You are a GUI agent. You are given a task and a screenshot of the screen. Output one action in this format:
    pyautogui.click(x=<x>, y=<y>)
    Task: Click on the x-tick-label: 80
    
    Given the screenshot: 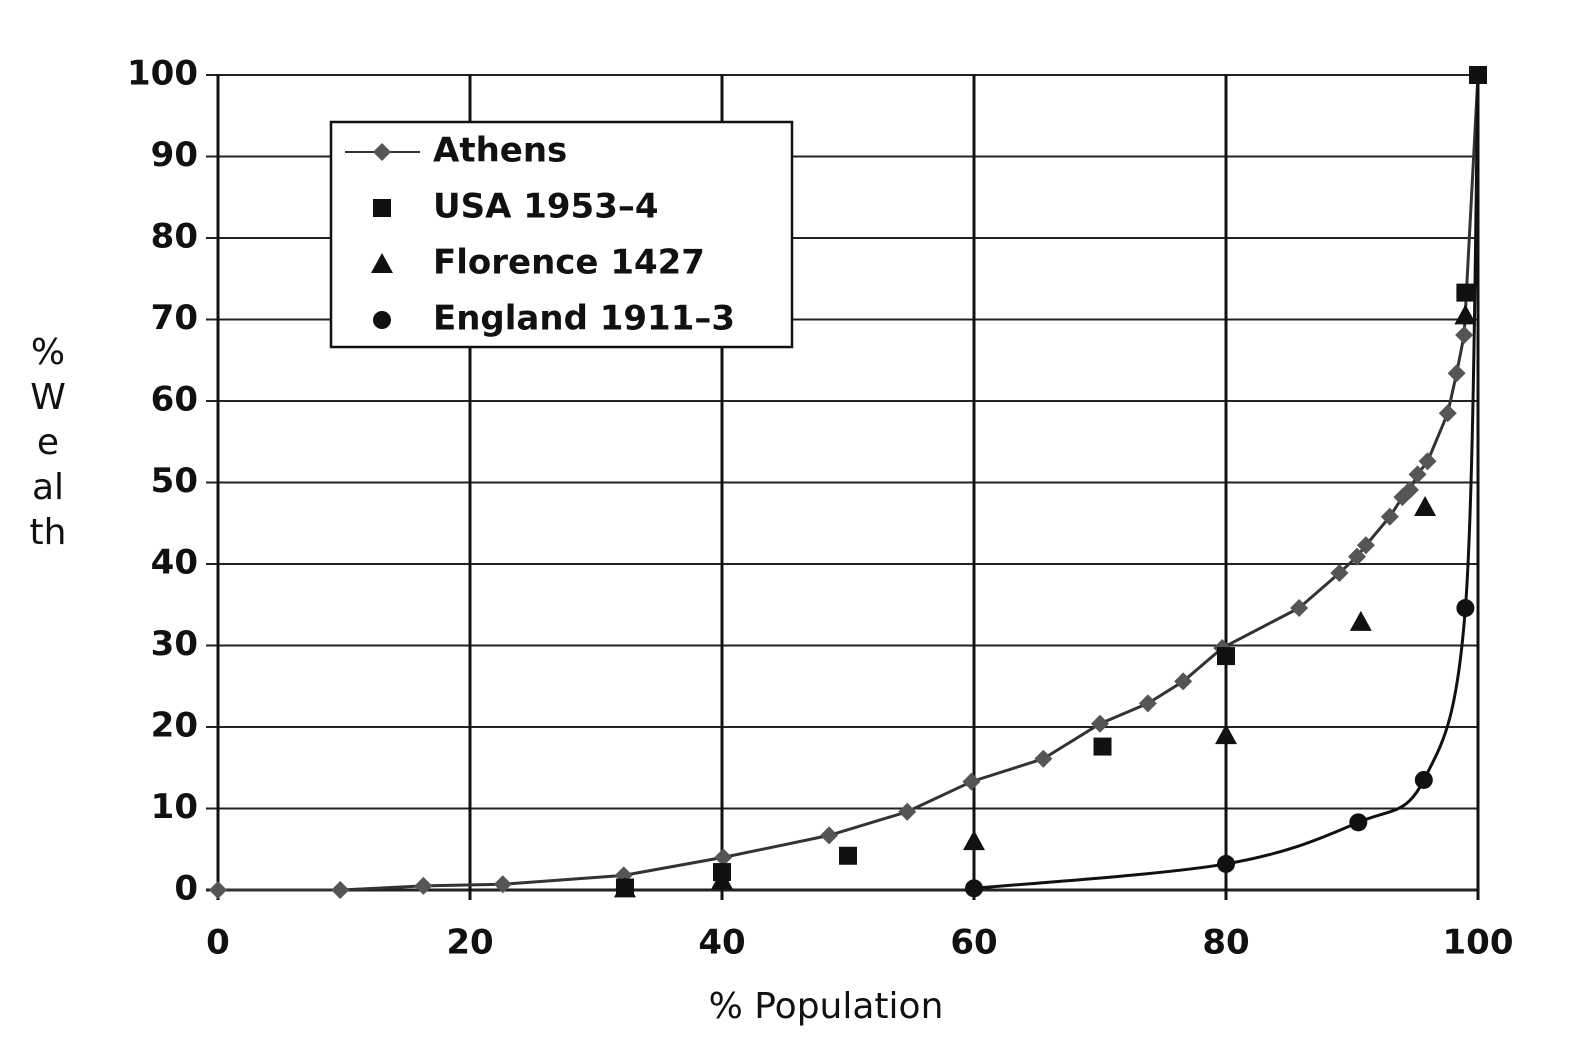 What is the action you would take?
    pyautogui.click(x=1225, y=943)
    